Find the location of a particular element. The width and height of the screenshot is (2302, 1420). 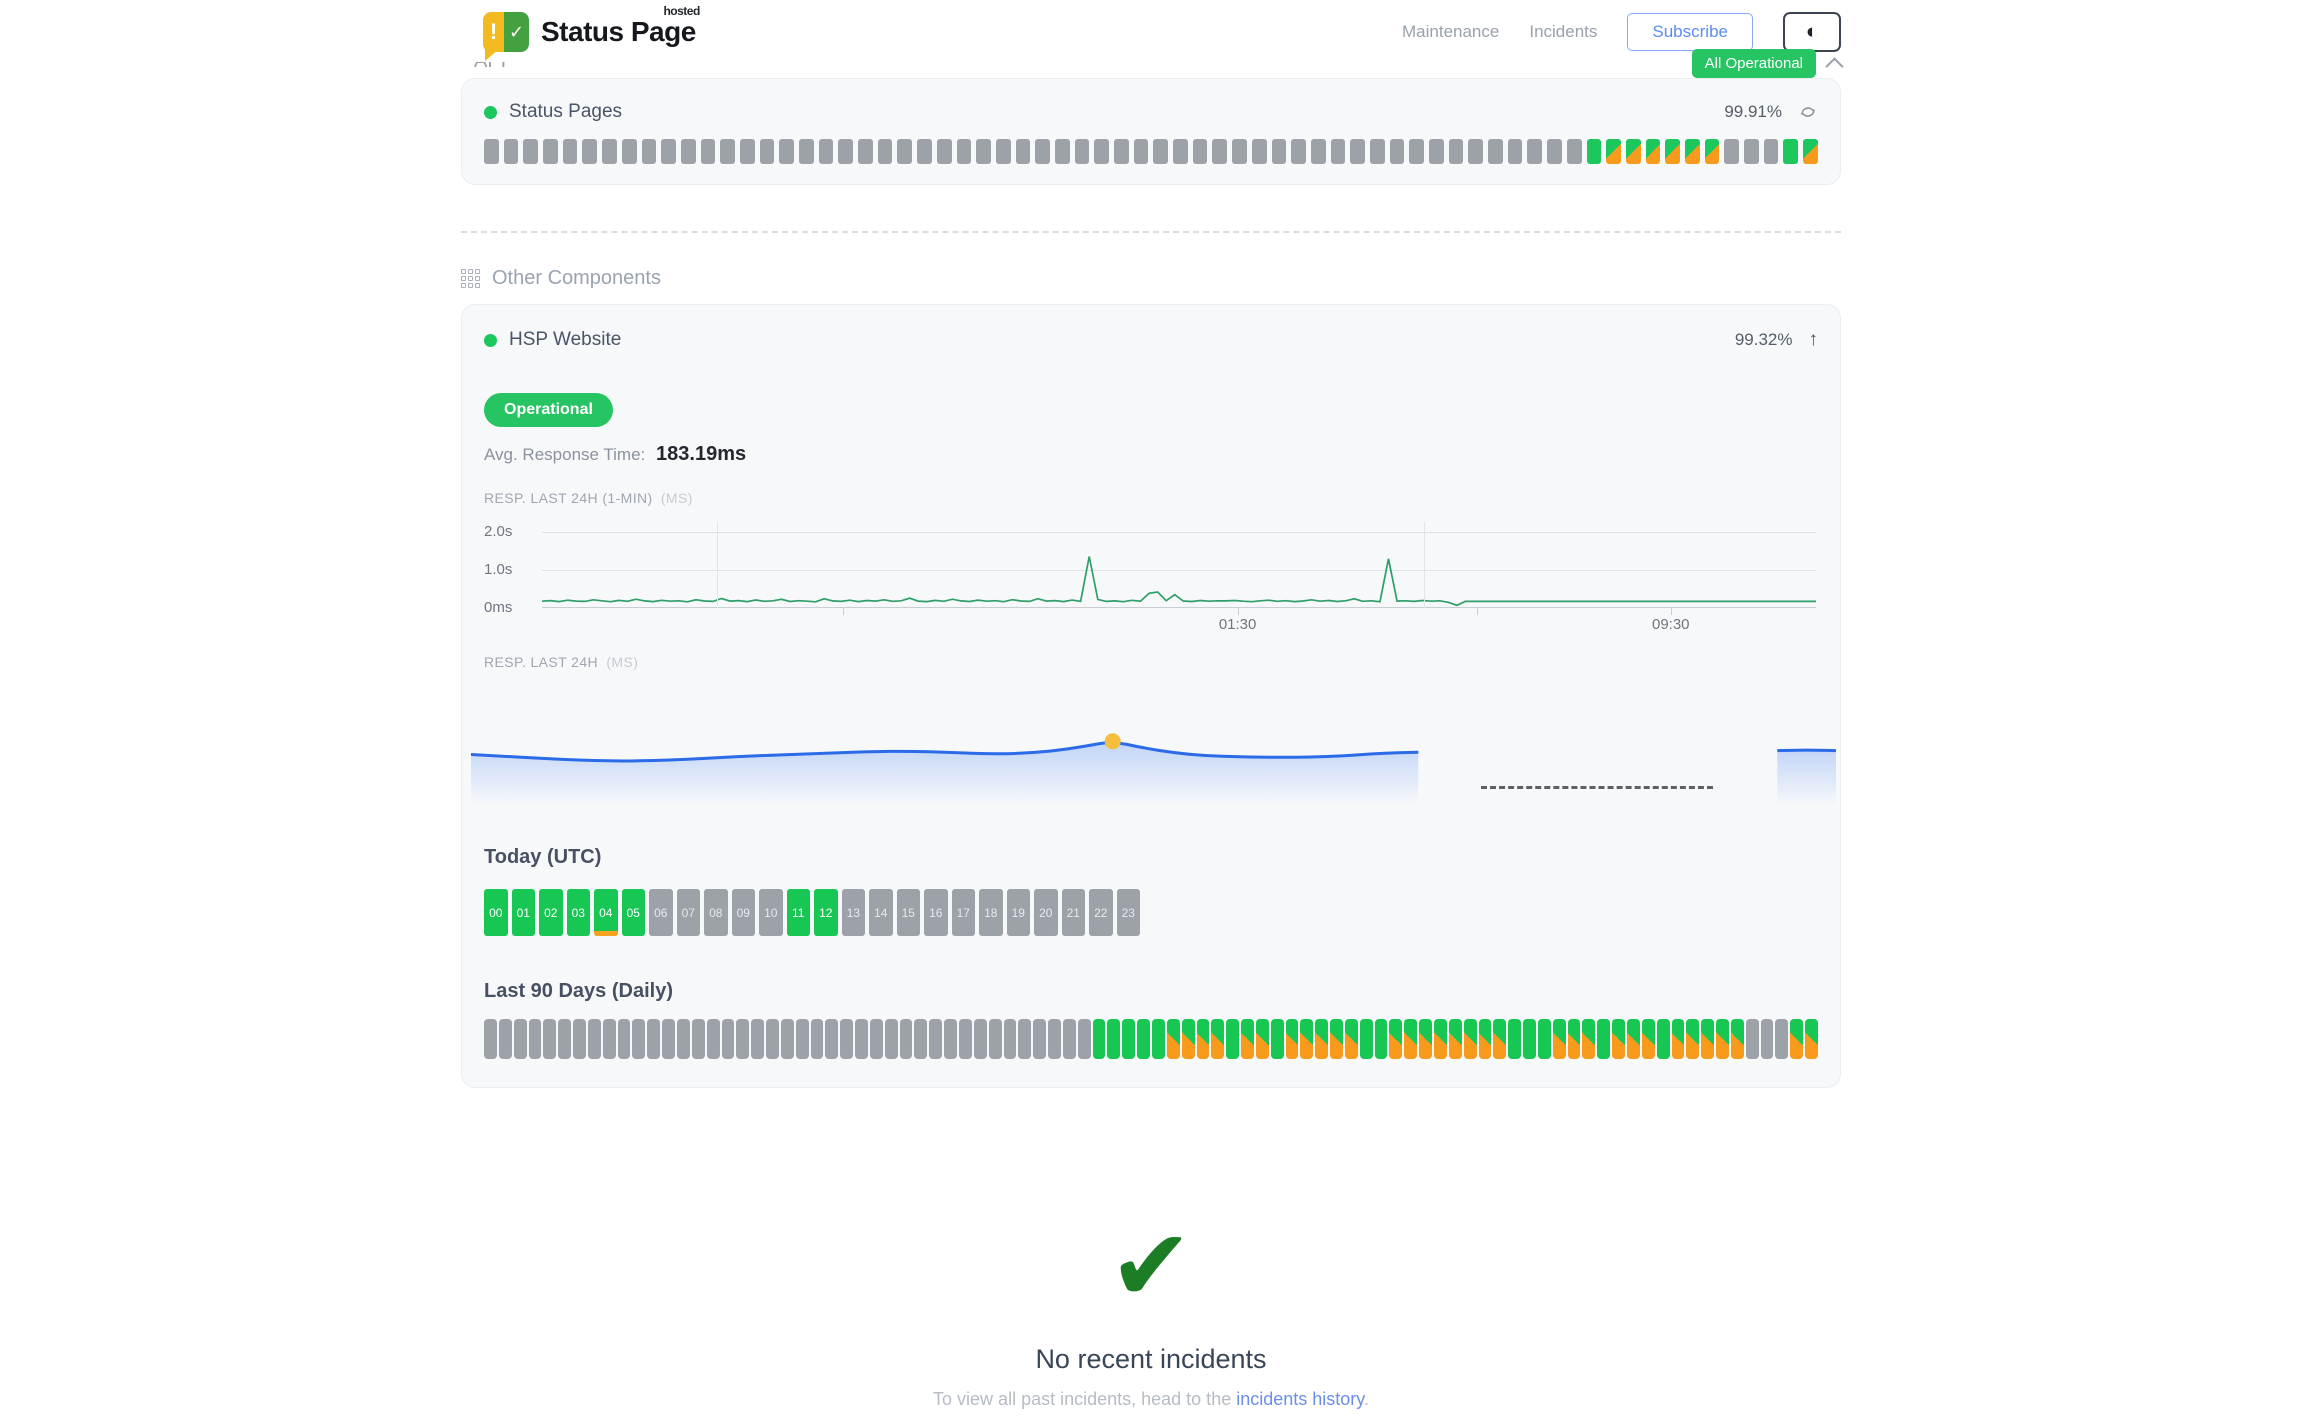

brand-logo: ! ✓ Status Page hosted is located at coordinates (591, 32).